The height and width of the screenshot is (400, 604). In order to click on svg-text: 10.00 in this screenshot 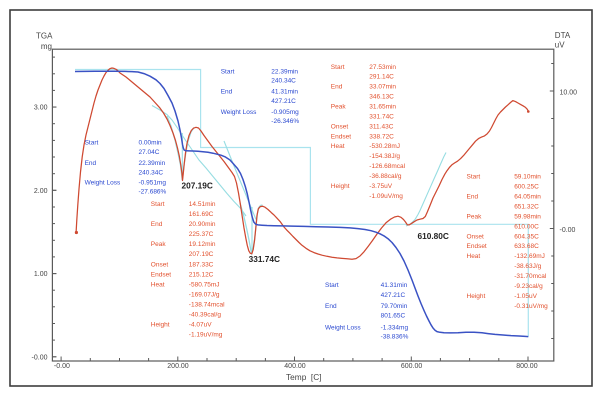, I will do `click(569, 93)`.